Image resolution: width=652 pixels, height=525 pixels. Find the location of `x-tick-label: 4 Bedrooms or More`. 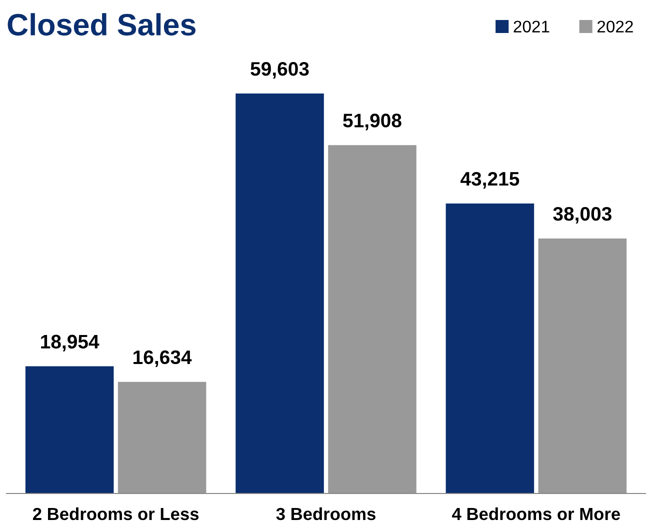

x-tick-label: 4 Bedrooms or More is located at coordinates (536, 513).